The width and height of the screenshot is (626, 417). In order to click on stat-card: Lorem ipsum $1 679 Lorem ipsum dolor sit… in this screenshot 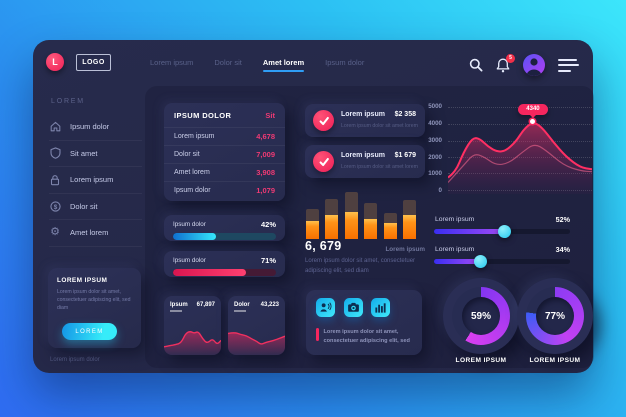, I will do `click(365, 161)`.